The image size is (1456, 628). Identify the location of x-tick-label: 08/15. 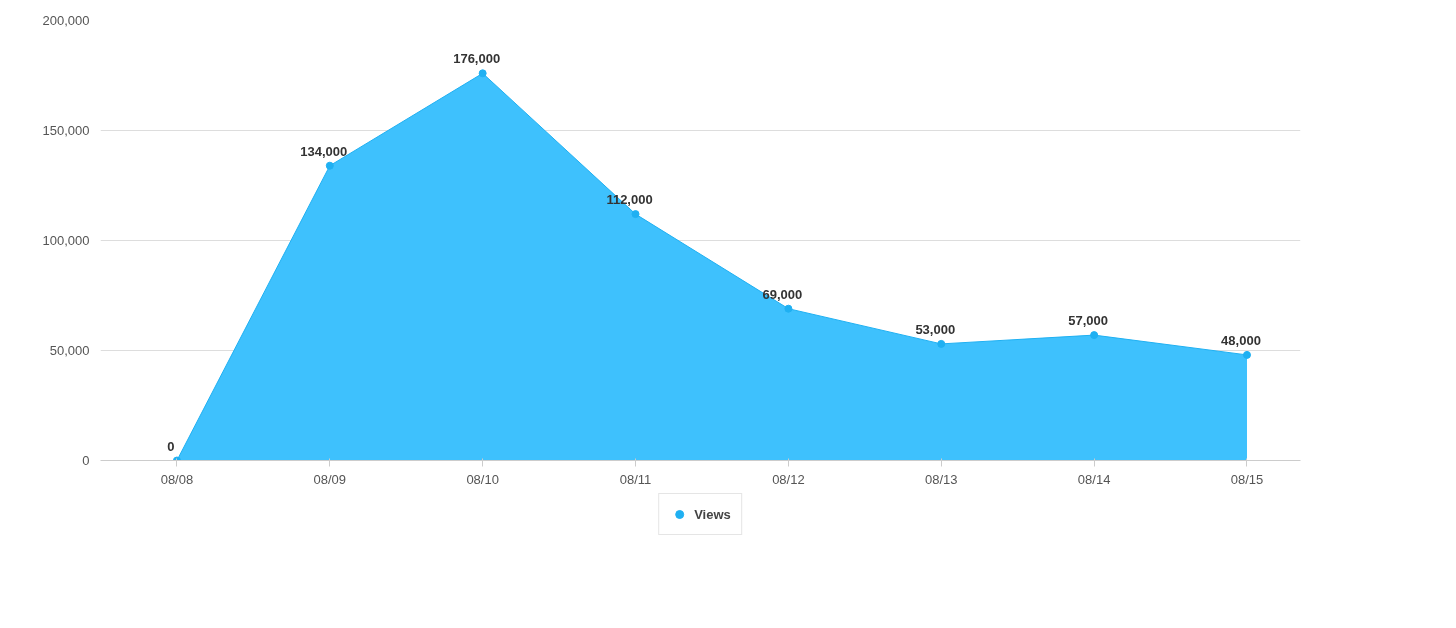
(1247, 479).